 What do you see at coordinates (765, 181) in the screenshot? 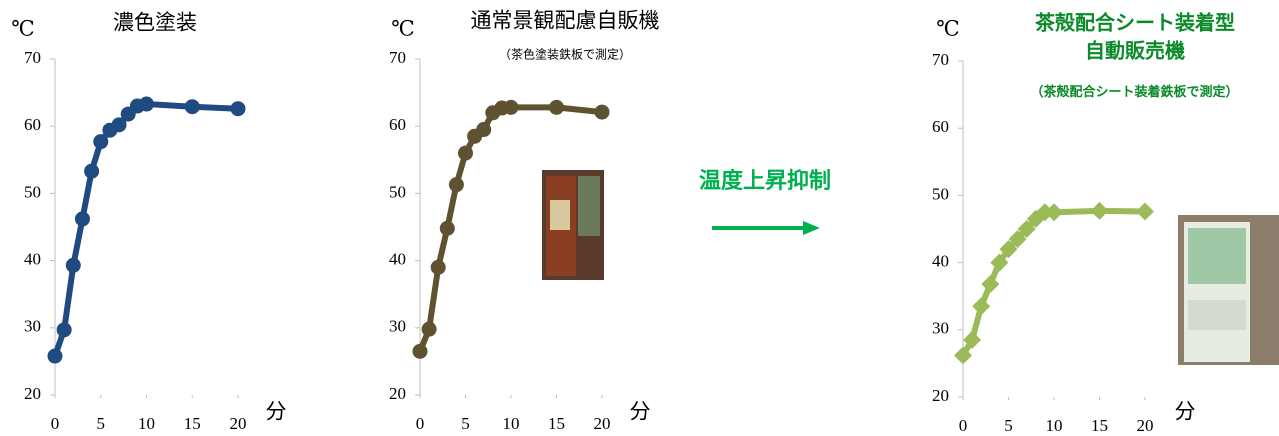
I see `annotation: 温度上昇抑制` at bounding box center [765, 181].